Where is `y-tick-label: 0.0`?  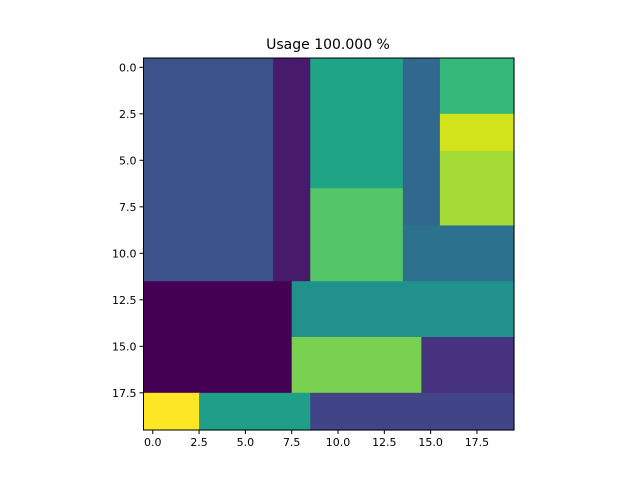 y-tick-label: 0.0 is located at coordinates (128, 67).